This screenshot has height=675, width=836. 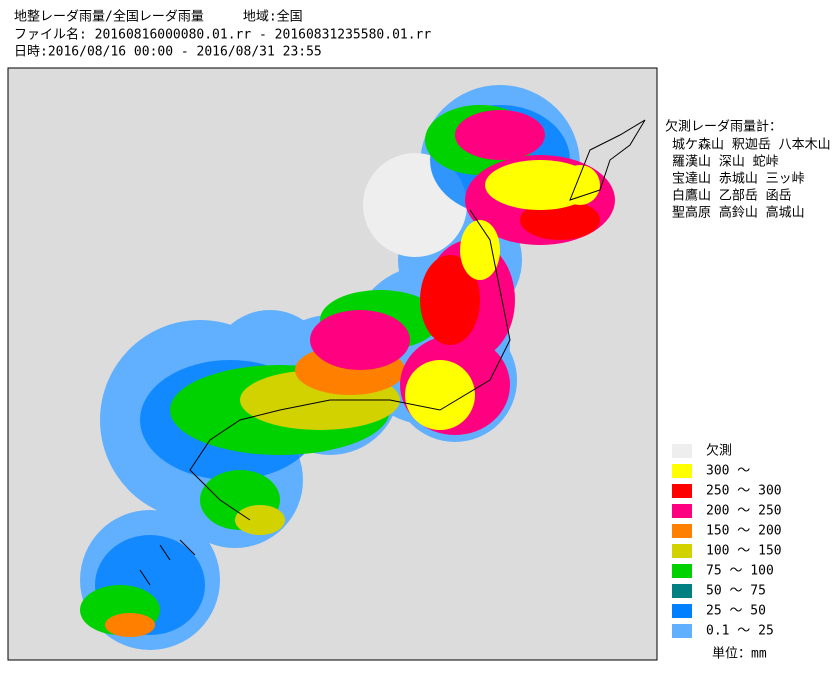 What do you see at coordinates (744, 491) in the screenshot?
I see `legend-label: 250 ～ 300` at bounding box center [744, 491].